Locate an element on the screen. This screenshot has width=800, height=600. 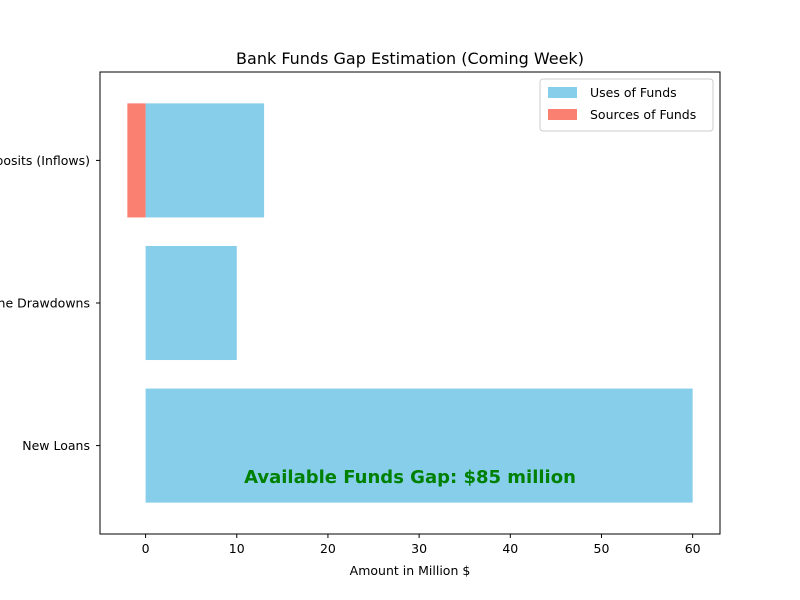
x-tick-label: 30 is located at coordinates (419, 548).